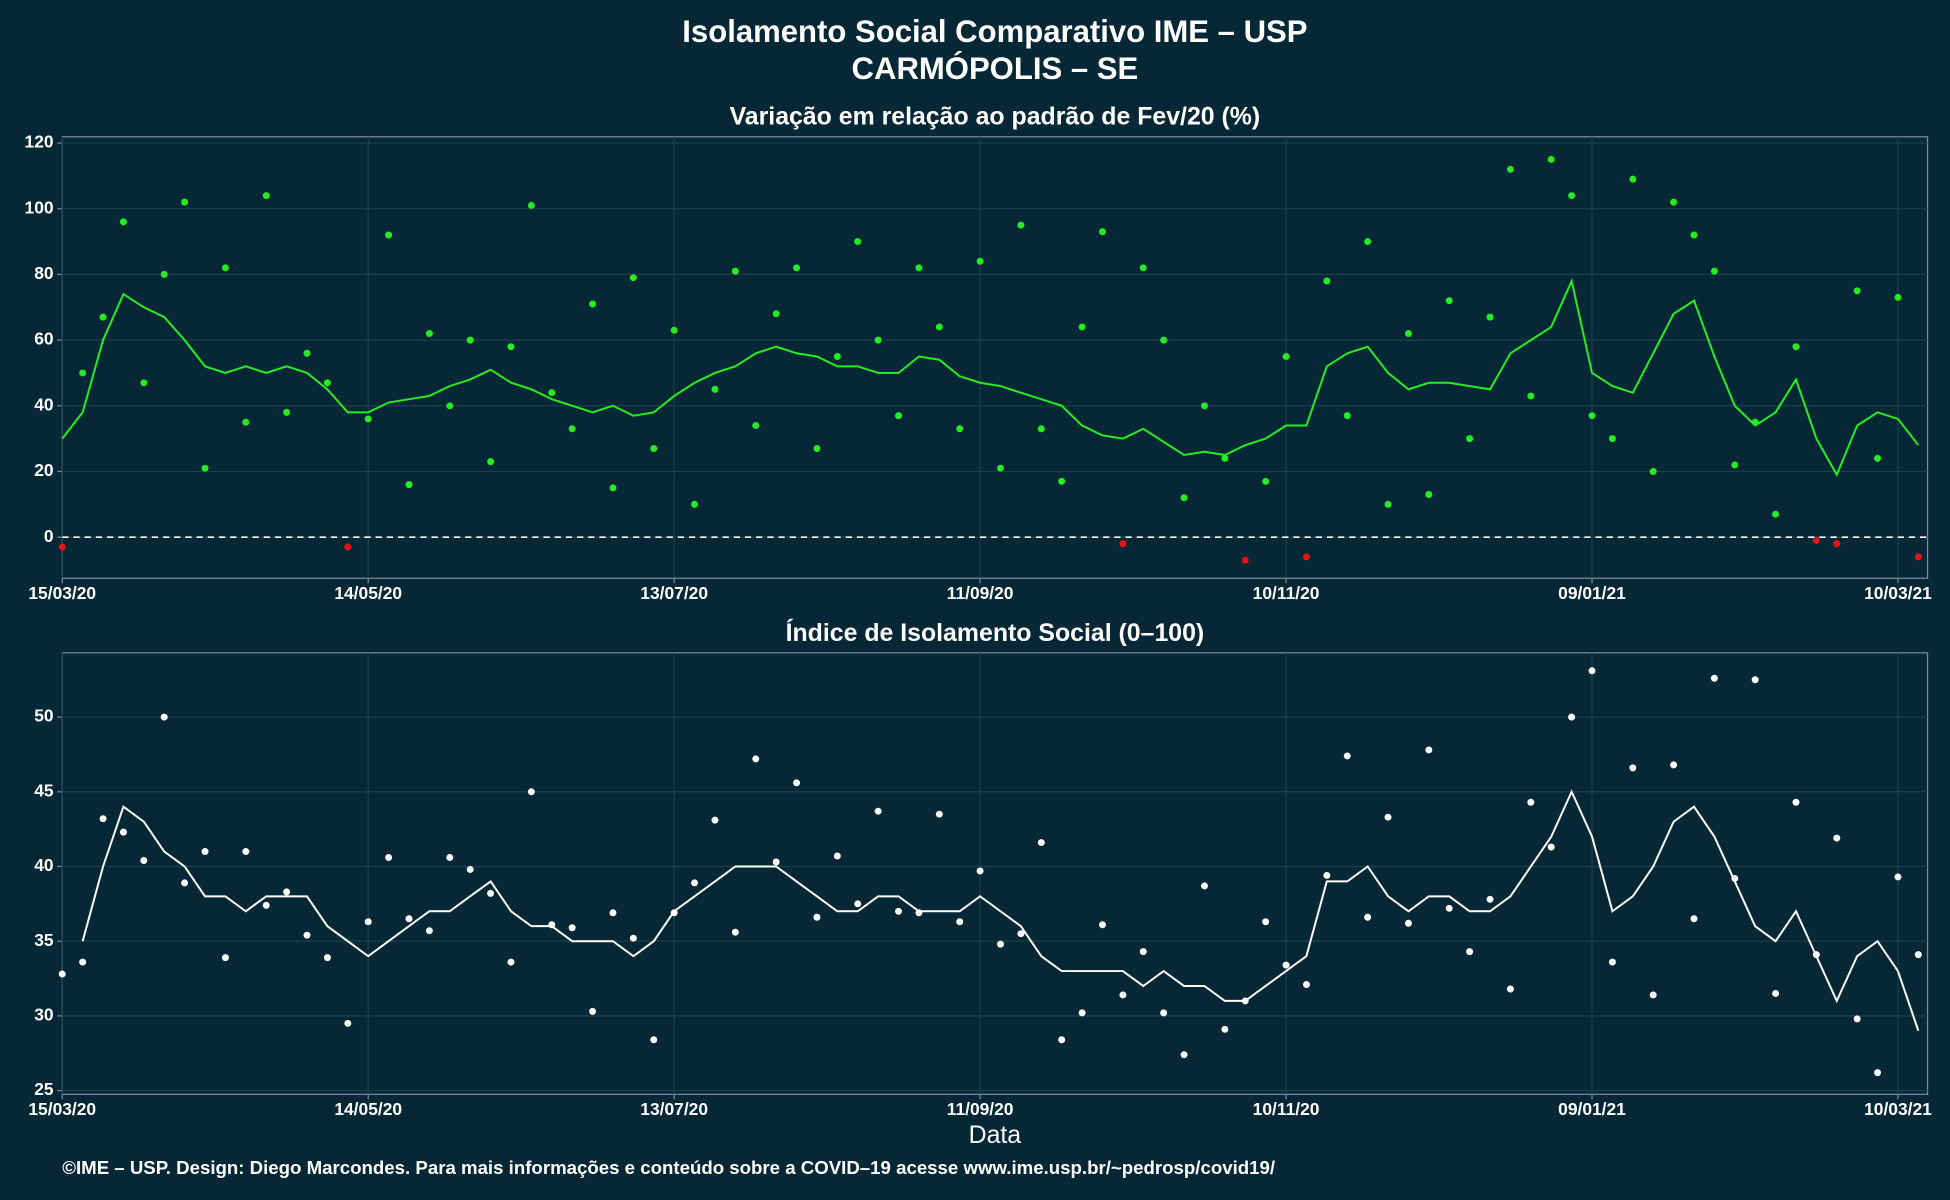  Describe the element at coordinates (368, 1109) in the screenshot. I see `x-tick-label: 14/05/20` at that location.